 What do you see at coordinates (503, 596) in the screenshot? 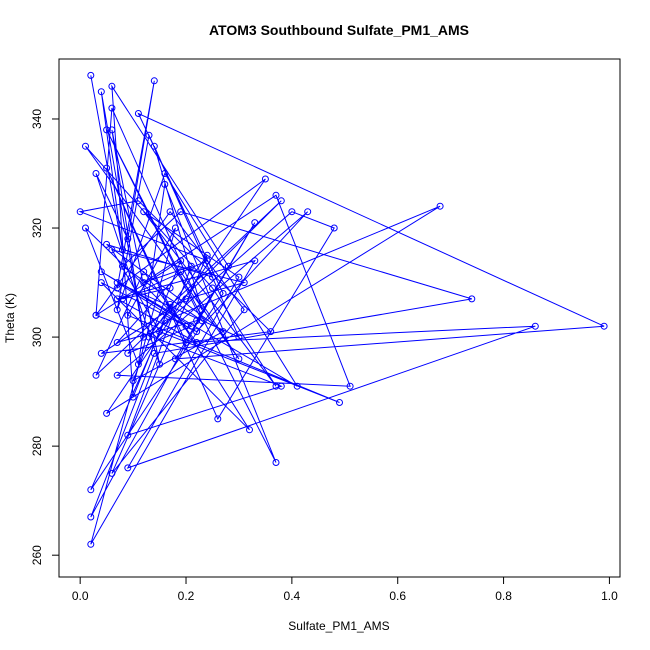
I see `x-tick-label: 0.8` at bounding box center [503, 596].